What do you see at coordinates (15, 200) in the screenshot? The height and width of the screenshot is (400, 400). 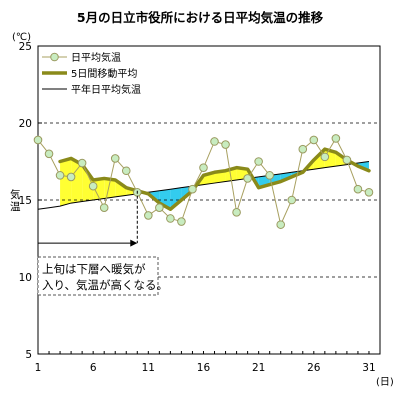 I see `y-axis-label: 気温` at bounding box center [15, 200].